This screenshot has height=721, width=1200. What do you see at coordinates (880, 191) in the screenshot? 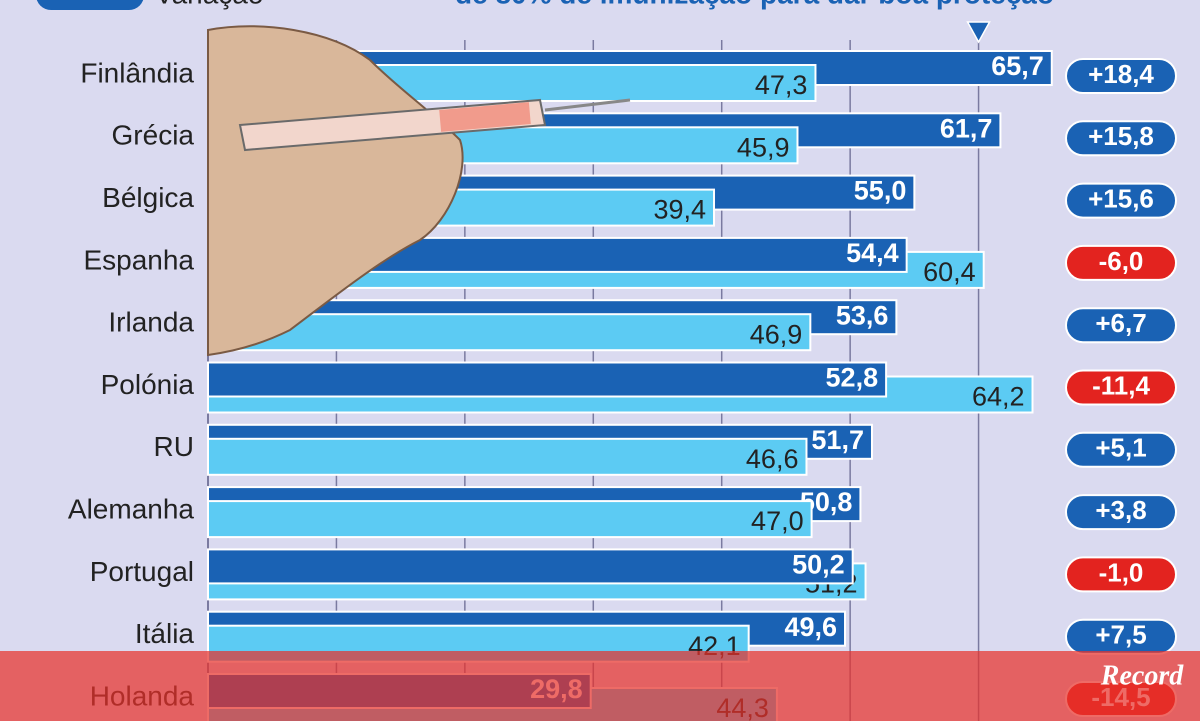
I see `value-label: 55,0` at bounding box center [880, 191].